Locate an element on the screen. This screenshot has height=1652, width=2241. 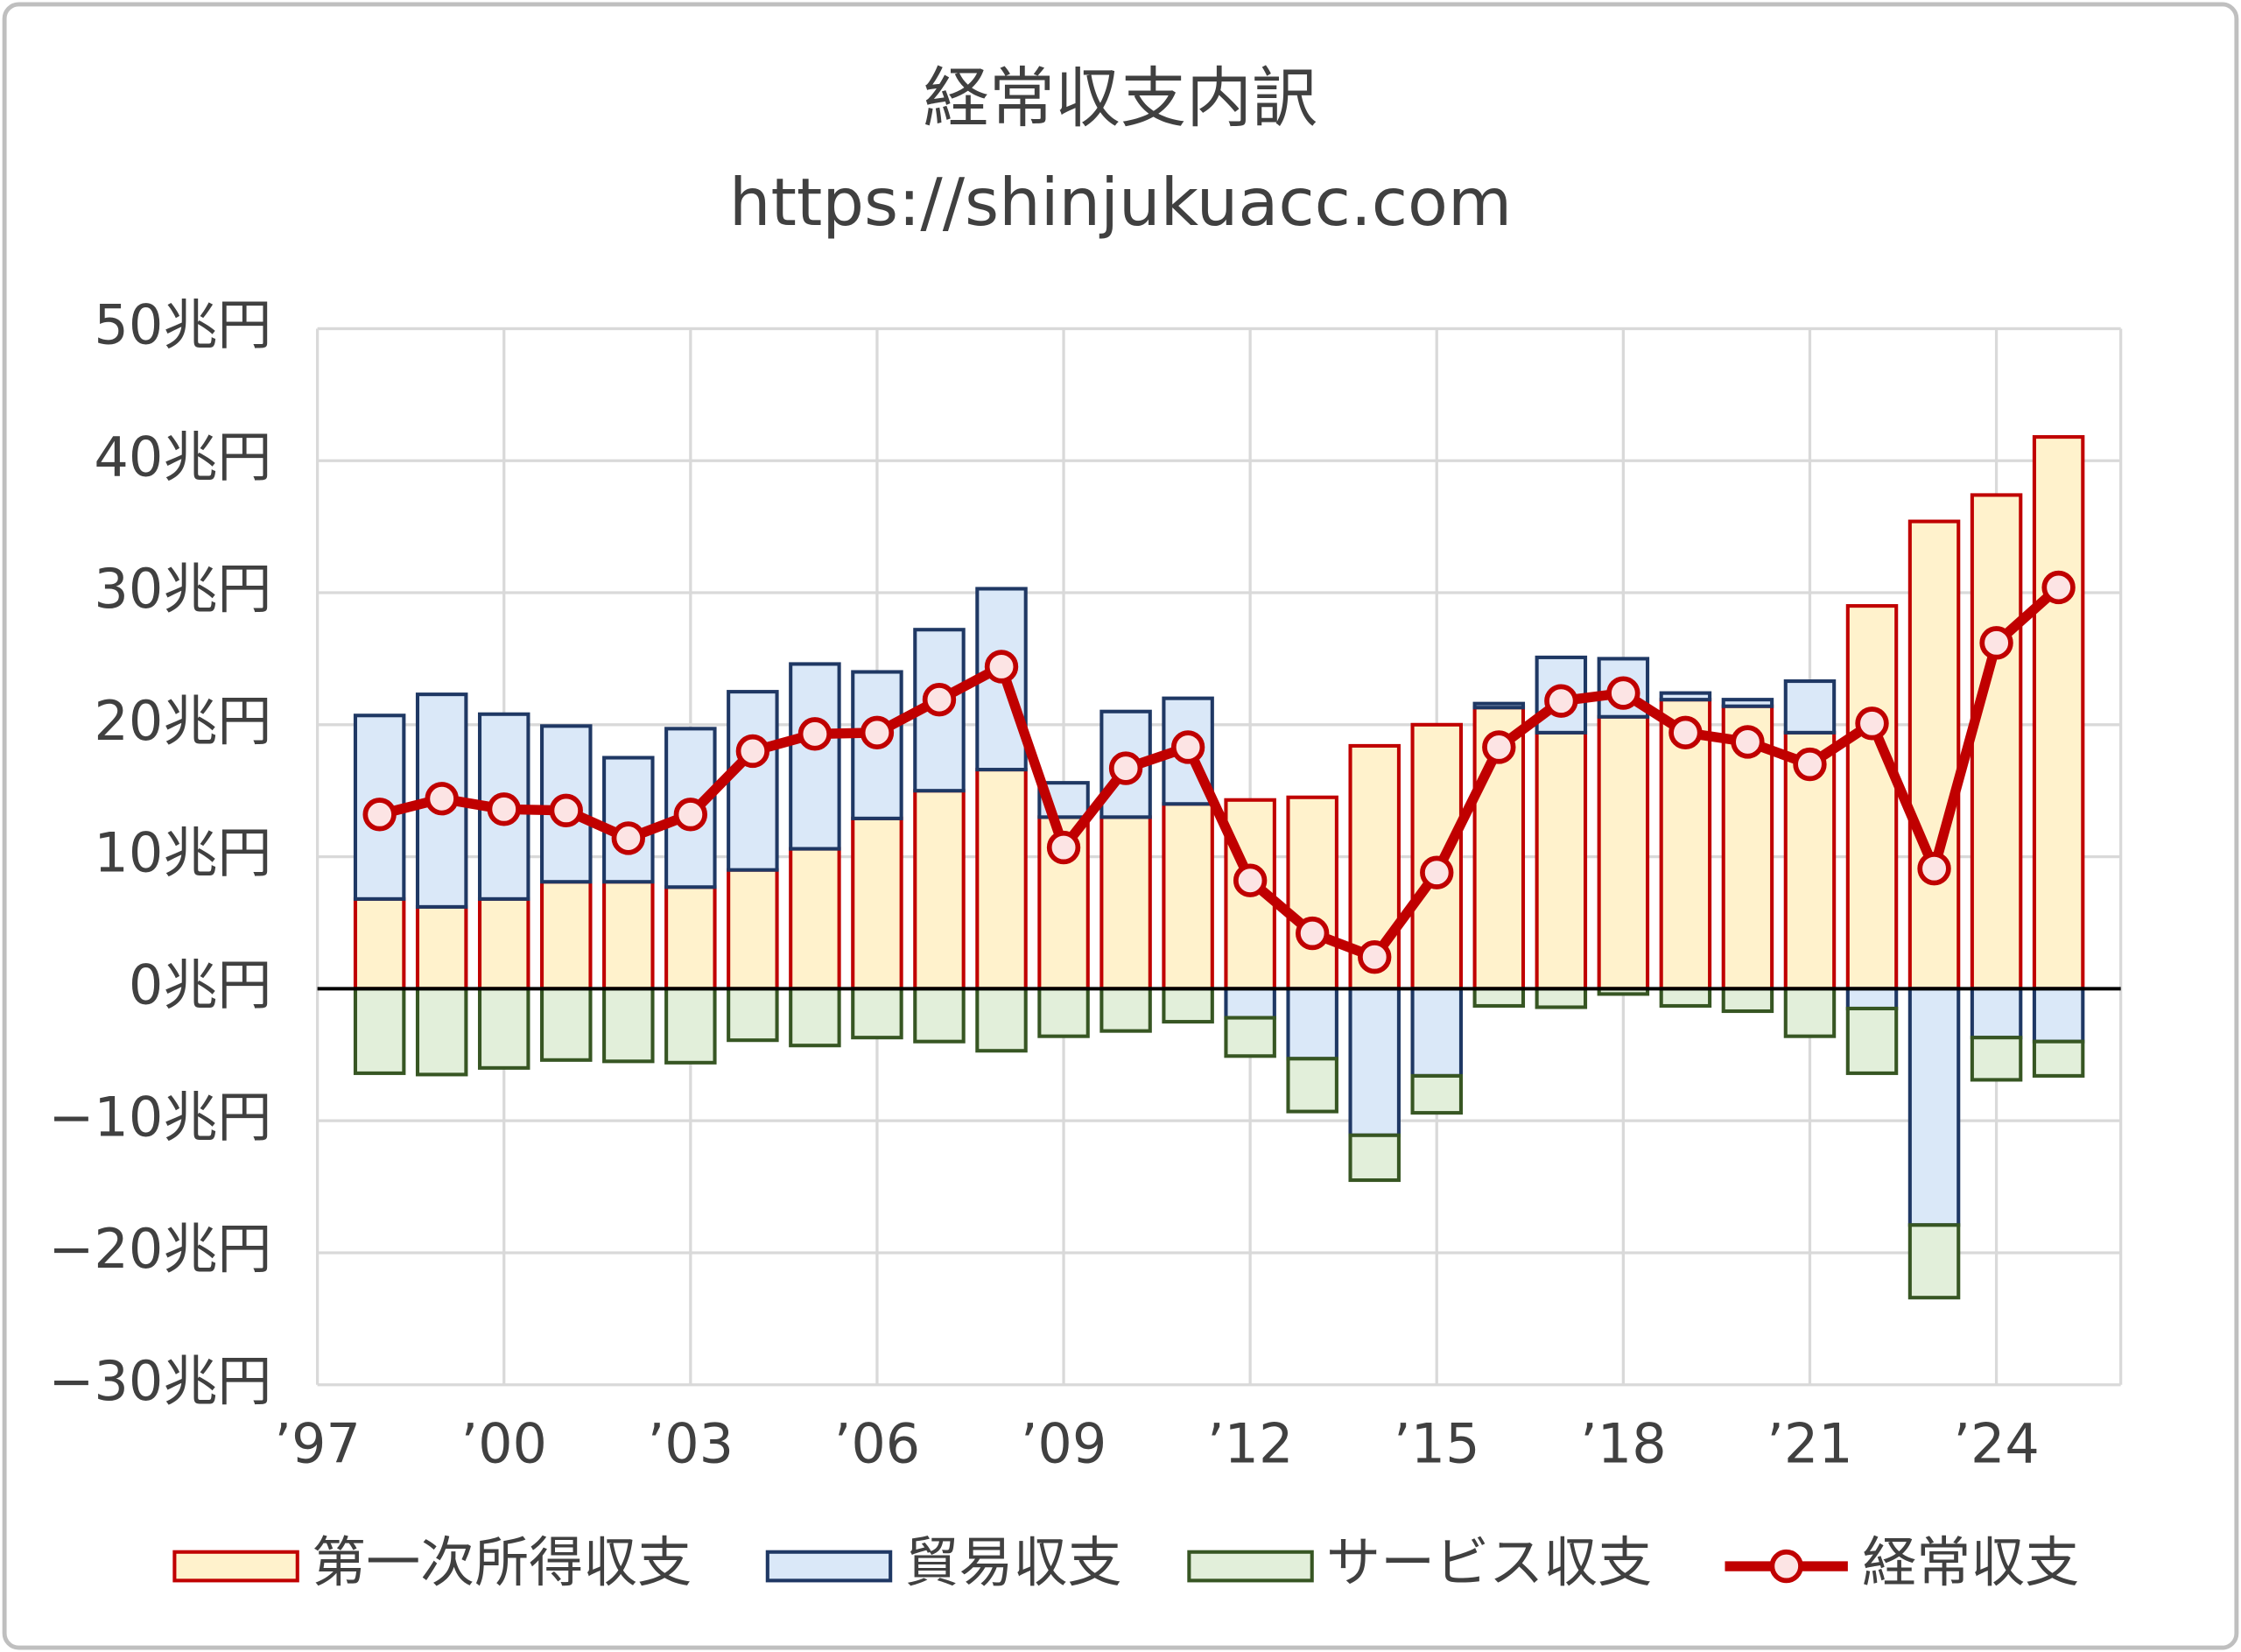
y-tick-label: 30兆円 is located at coordinates (183, 589).